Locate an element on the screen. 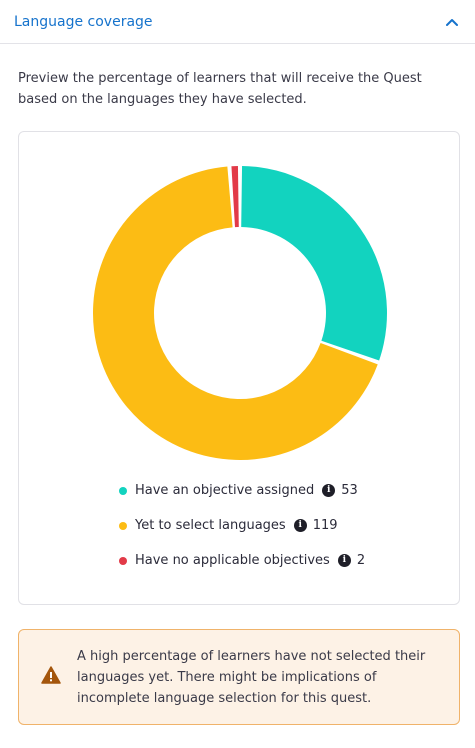 The image size is (475, 748). legend-value: 53 is located at coordinates (349, 490).